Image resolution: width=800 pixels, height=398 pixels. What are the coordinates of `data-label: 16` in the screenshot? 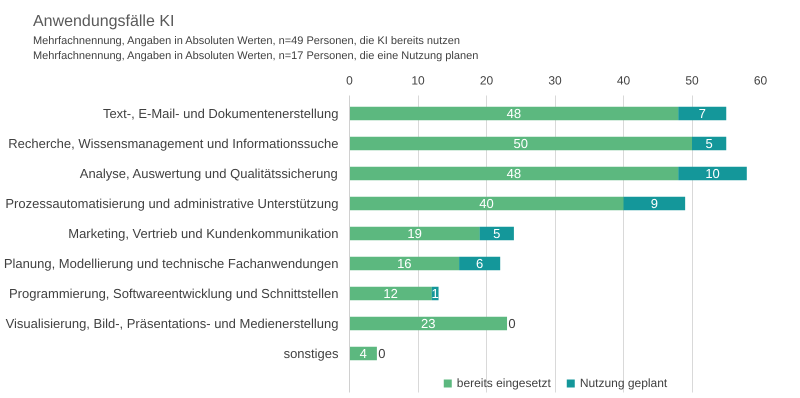 It's located at (404, 263).